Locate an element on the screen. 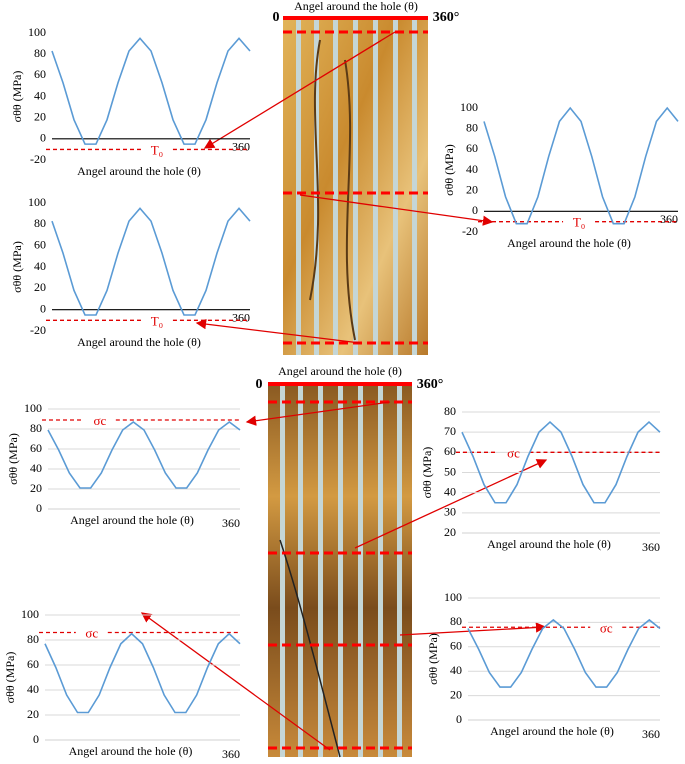 The height and width of the screenshot is (764, 685). borehole-image-top is located at coordinates (355, 185).